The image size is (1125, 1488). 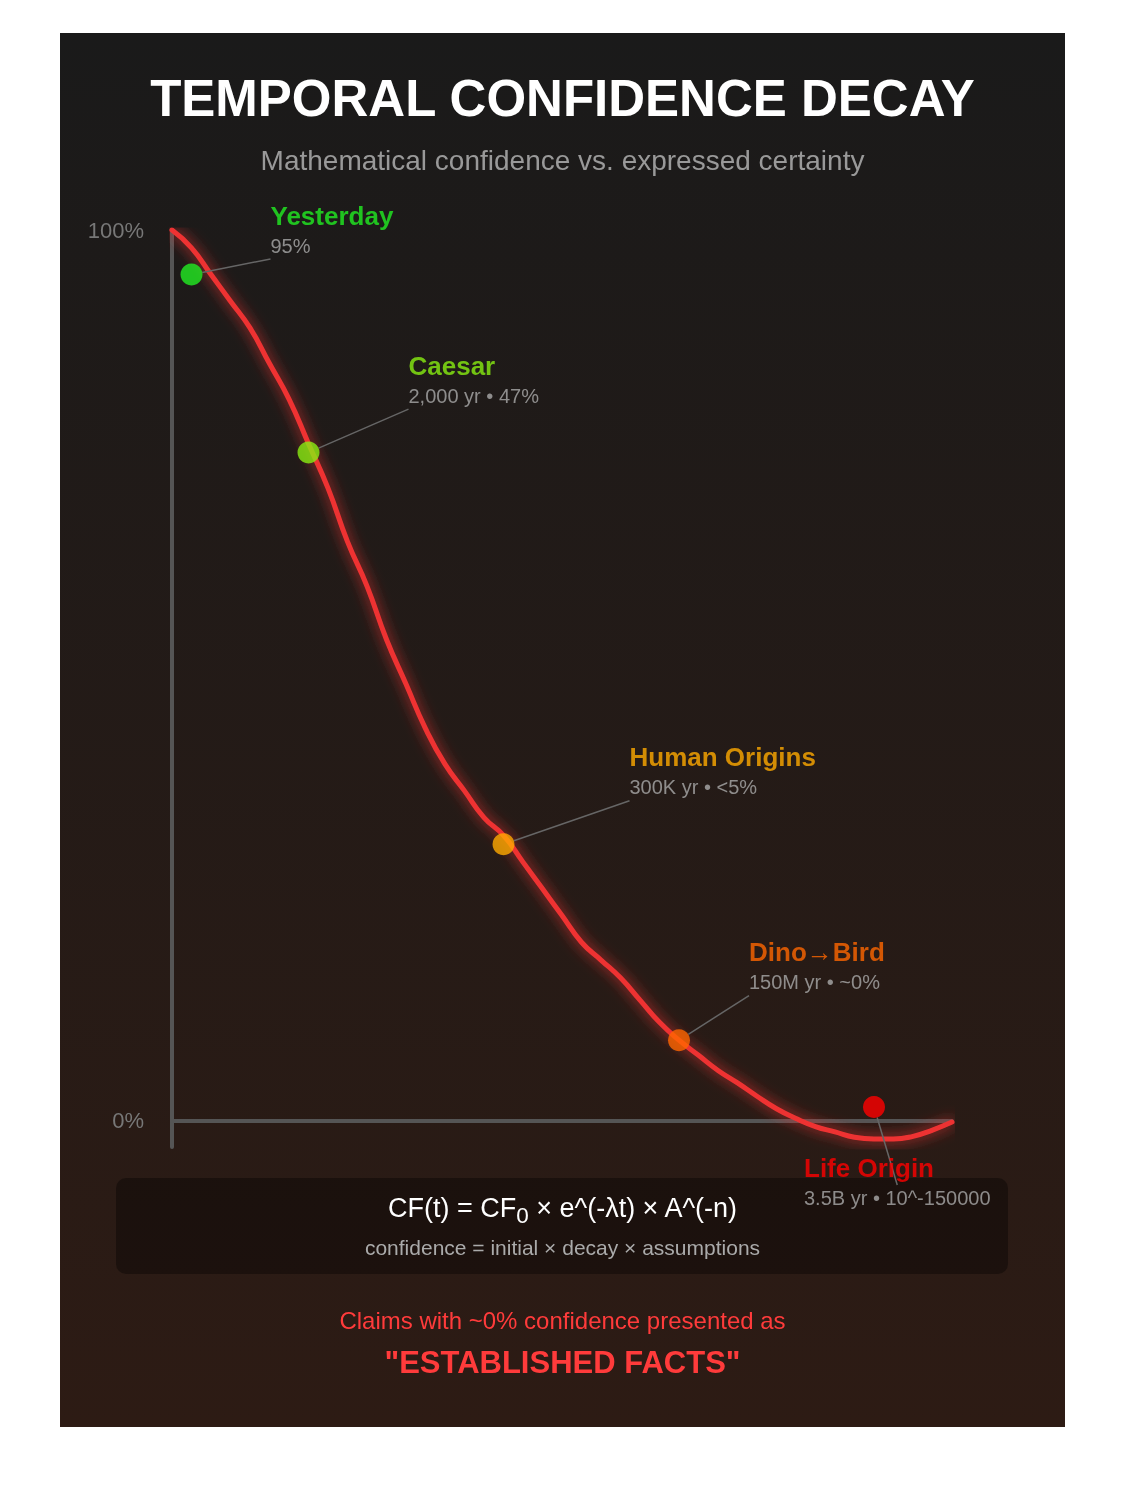 I want to click on data-label: 3.5B yr • 10^-150000, so click(x=897, y=1197).